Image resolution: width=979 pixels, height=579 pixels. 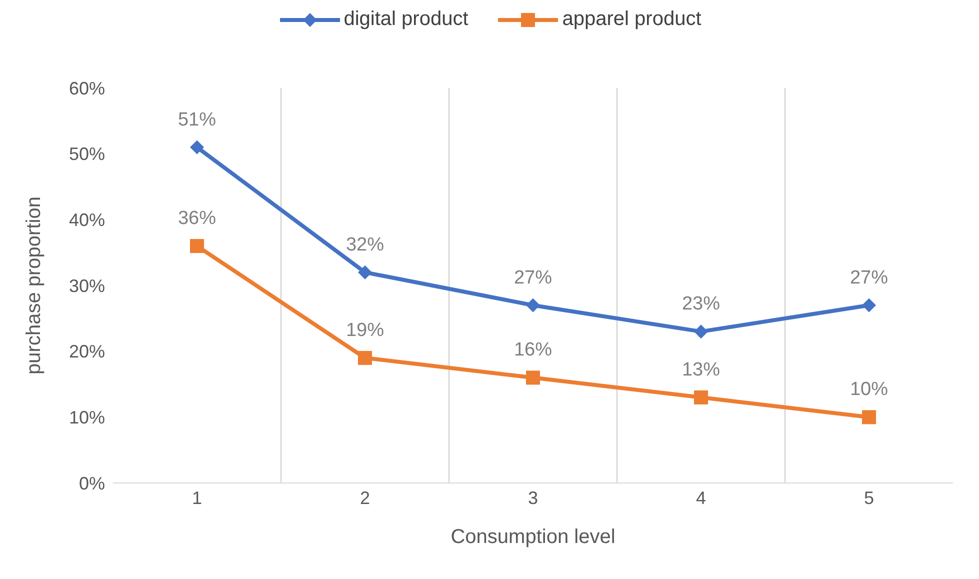 I want to click on y-tick-label: 0%, so click(x=91, y=483).